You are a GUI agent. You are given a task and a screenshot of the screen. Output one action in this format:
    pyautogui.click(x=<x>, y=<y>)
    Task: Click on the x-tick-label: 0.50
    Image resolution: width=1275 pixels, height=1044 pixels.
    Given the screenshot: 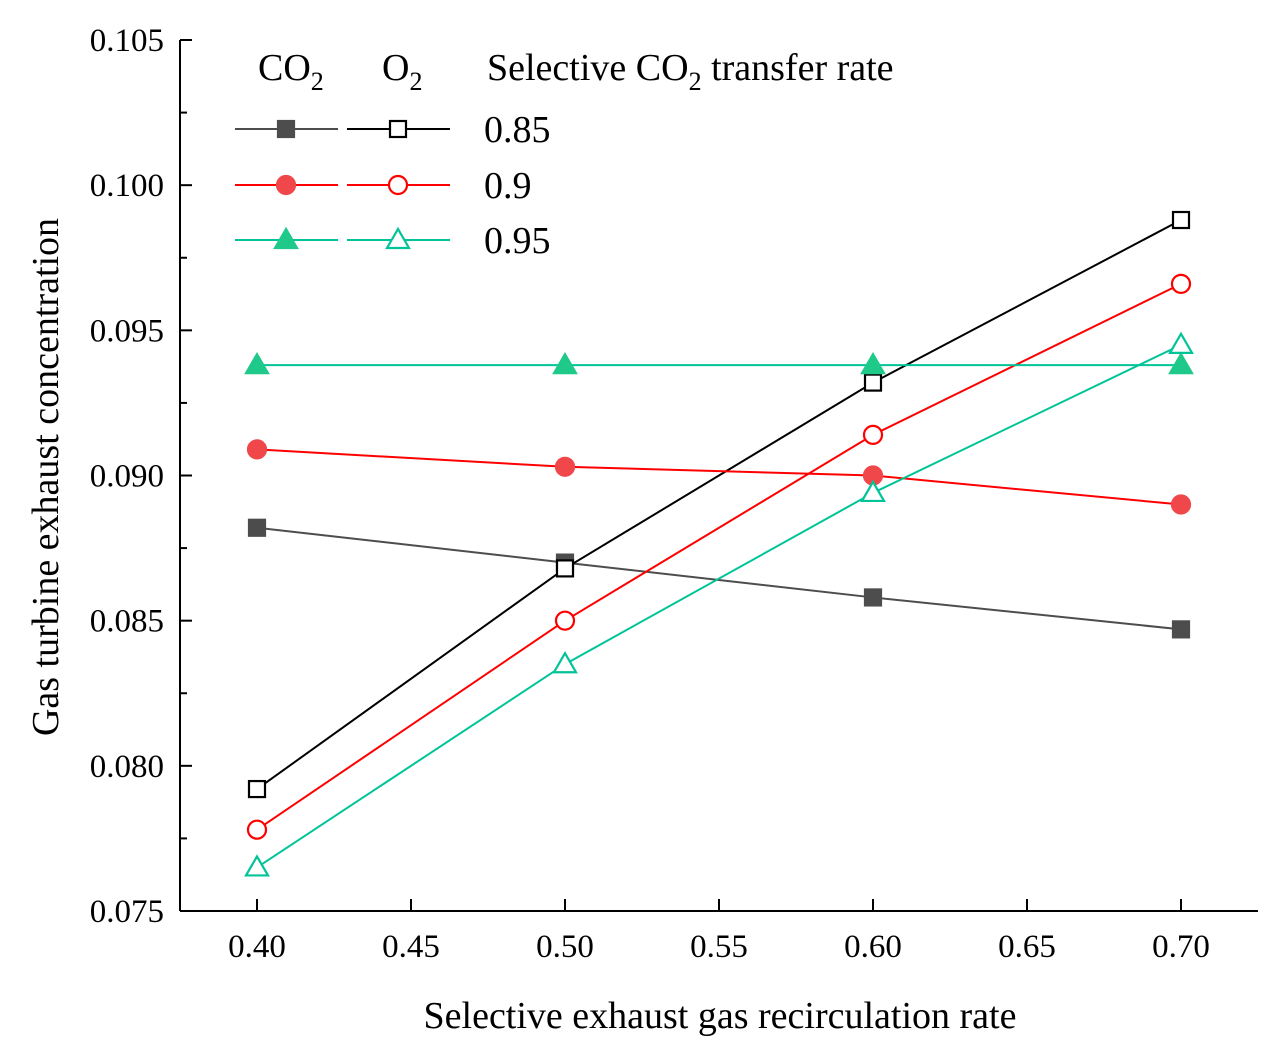 What is the action you would take?
    pyautogui.click(x=565, y=947)
    